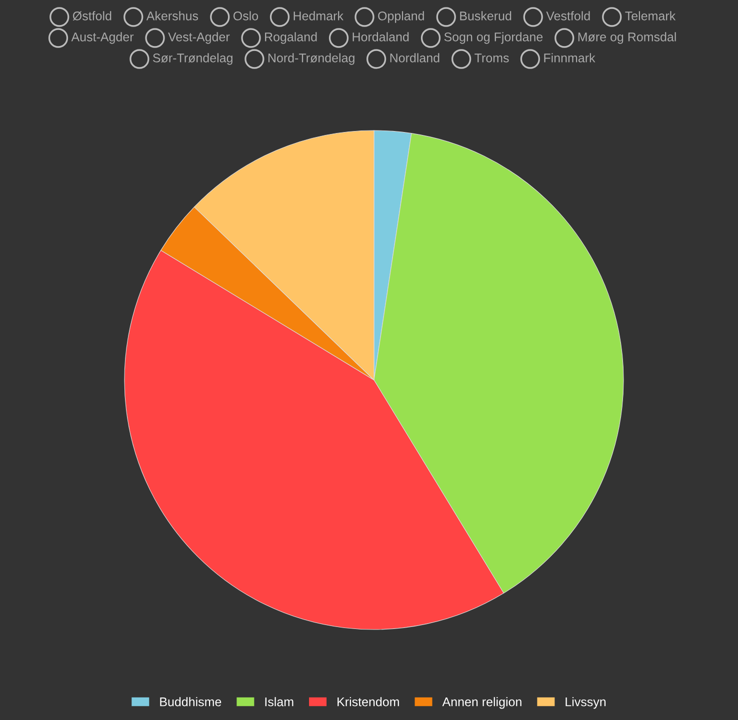 Image resolution: width=738 pixels, height=720 pixels. Describe the element at coordinates (650, 15) in the screenshot. I see `text: Telemark` at that location.